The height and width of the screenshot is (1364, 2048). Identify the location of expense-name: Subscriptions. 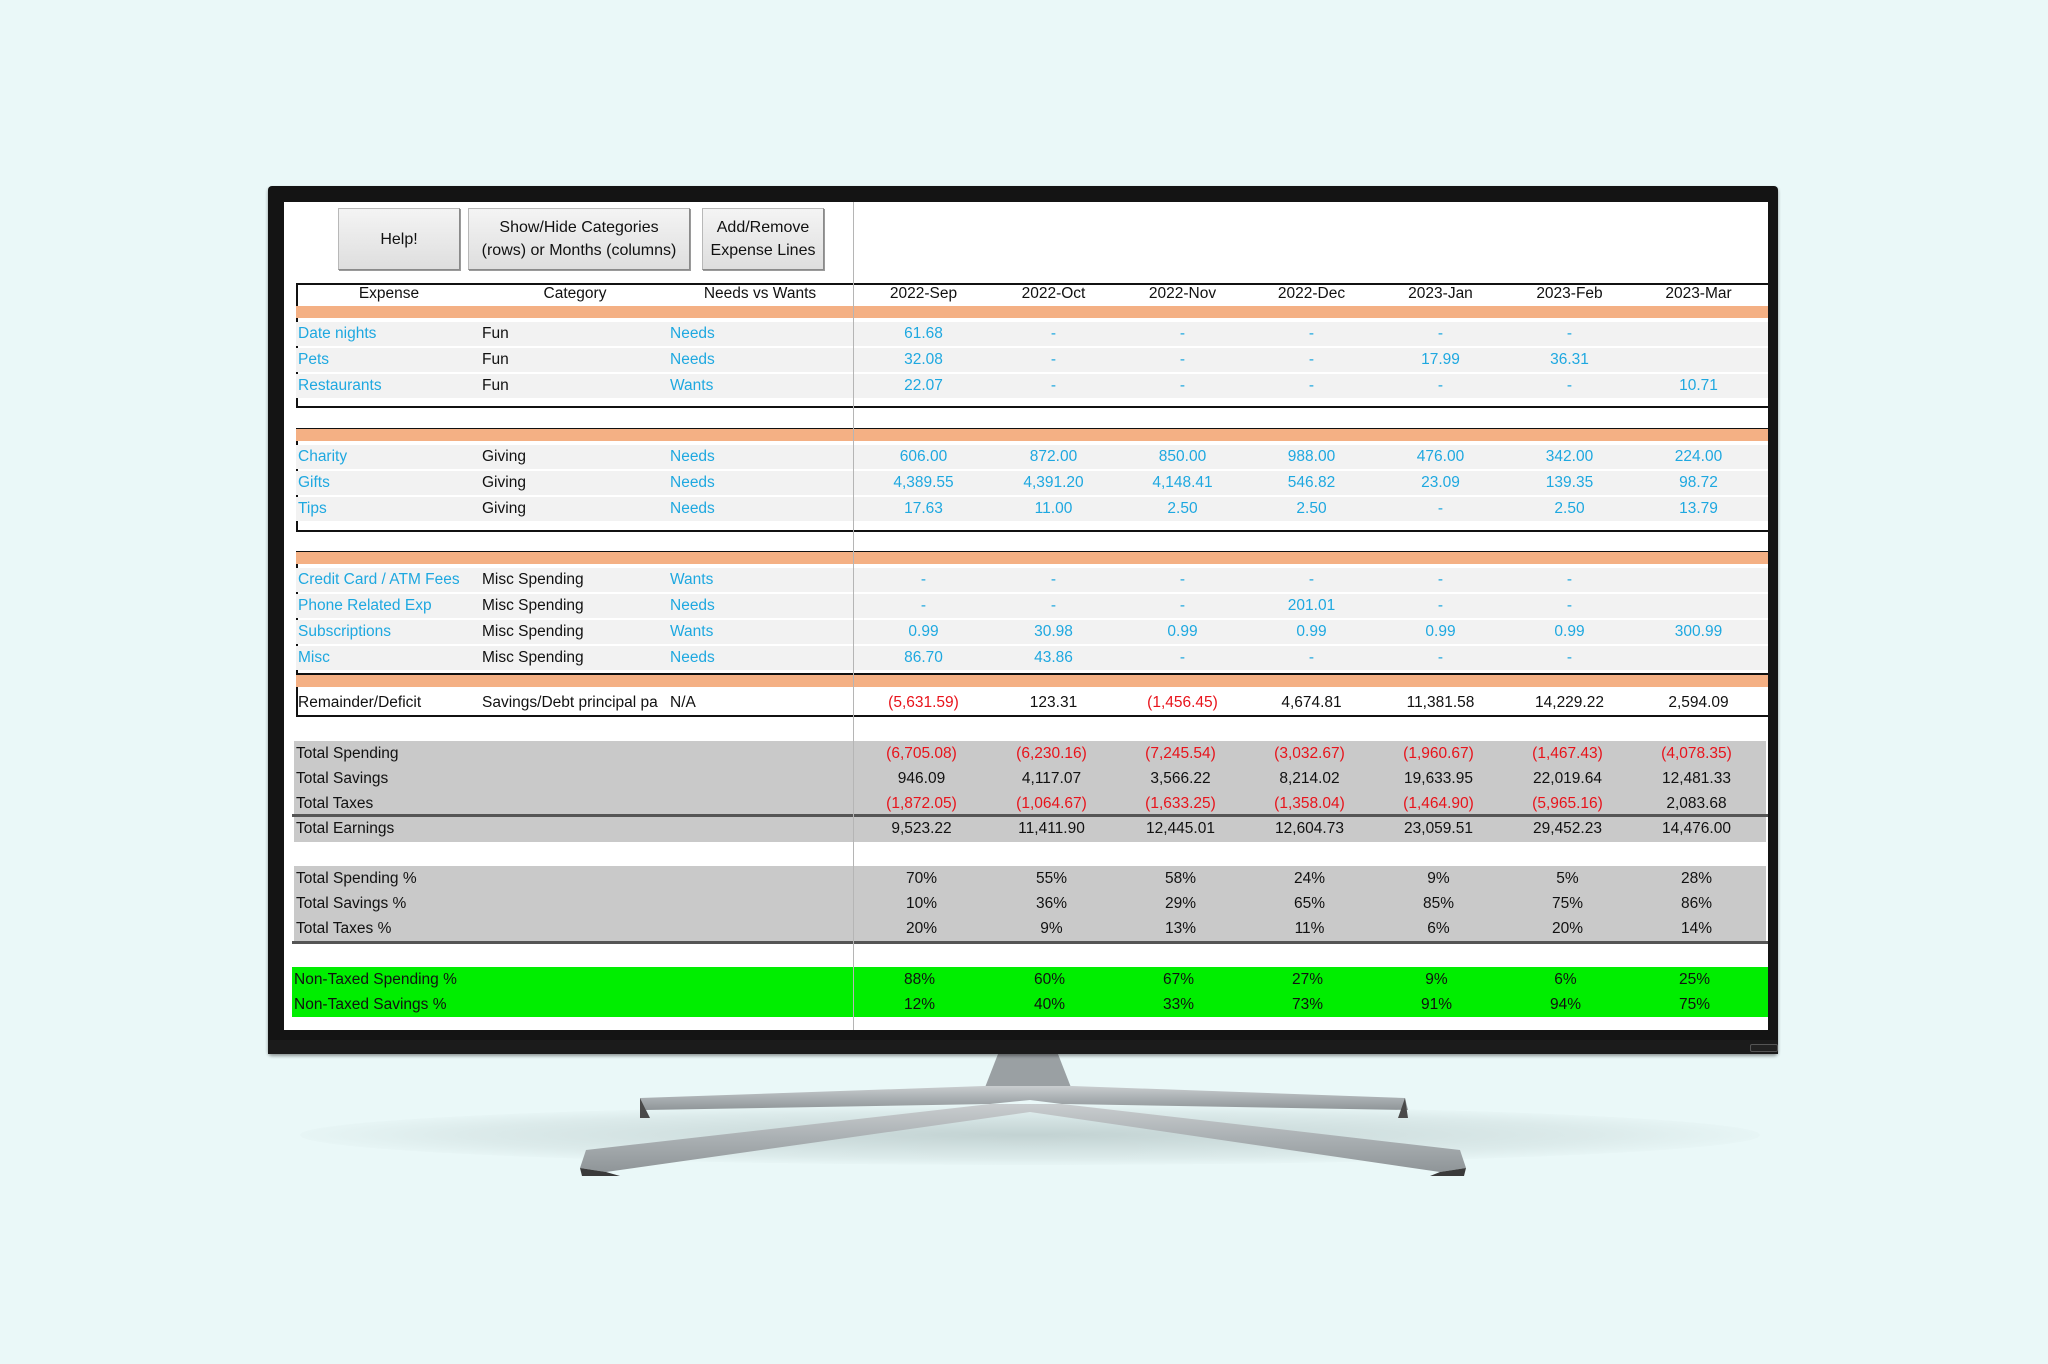
(389, 632).